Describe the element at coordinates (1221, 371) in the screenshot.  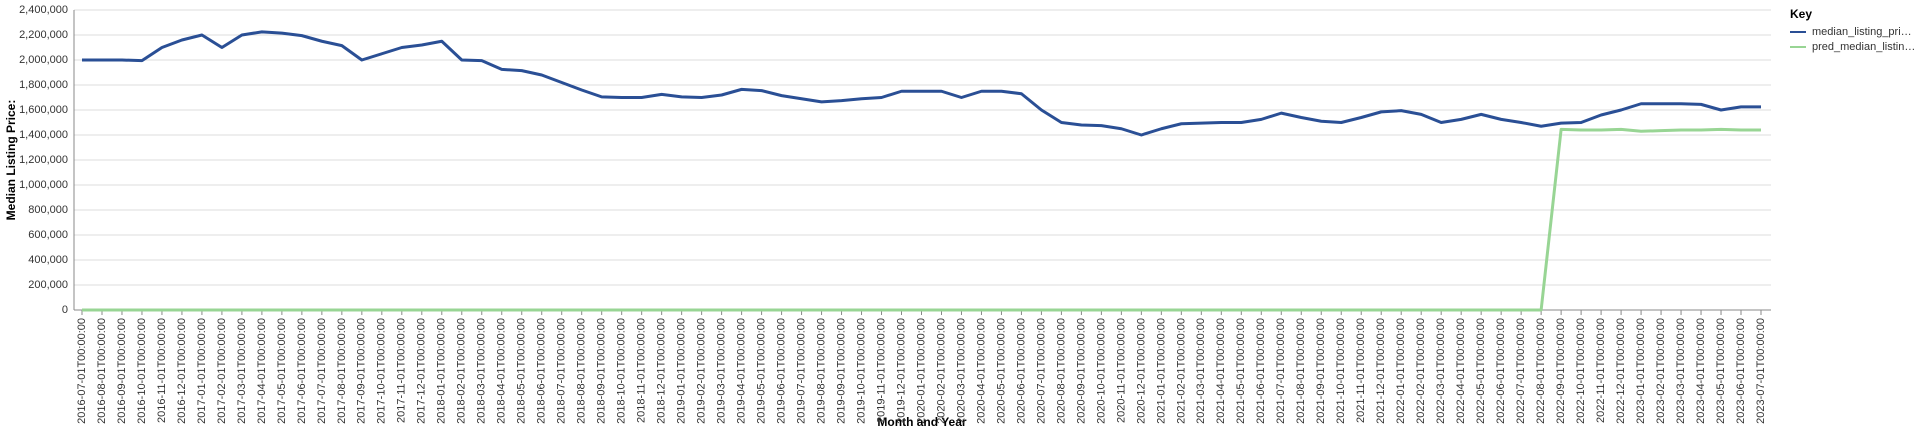
I see `x-tick-label: 2021-04-01T00:00:00` at that location.